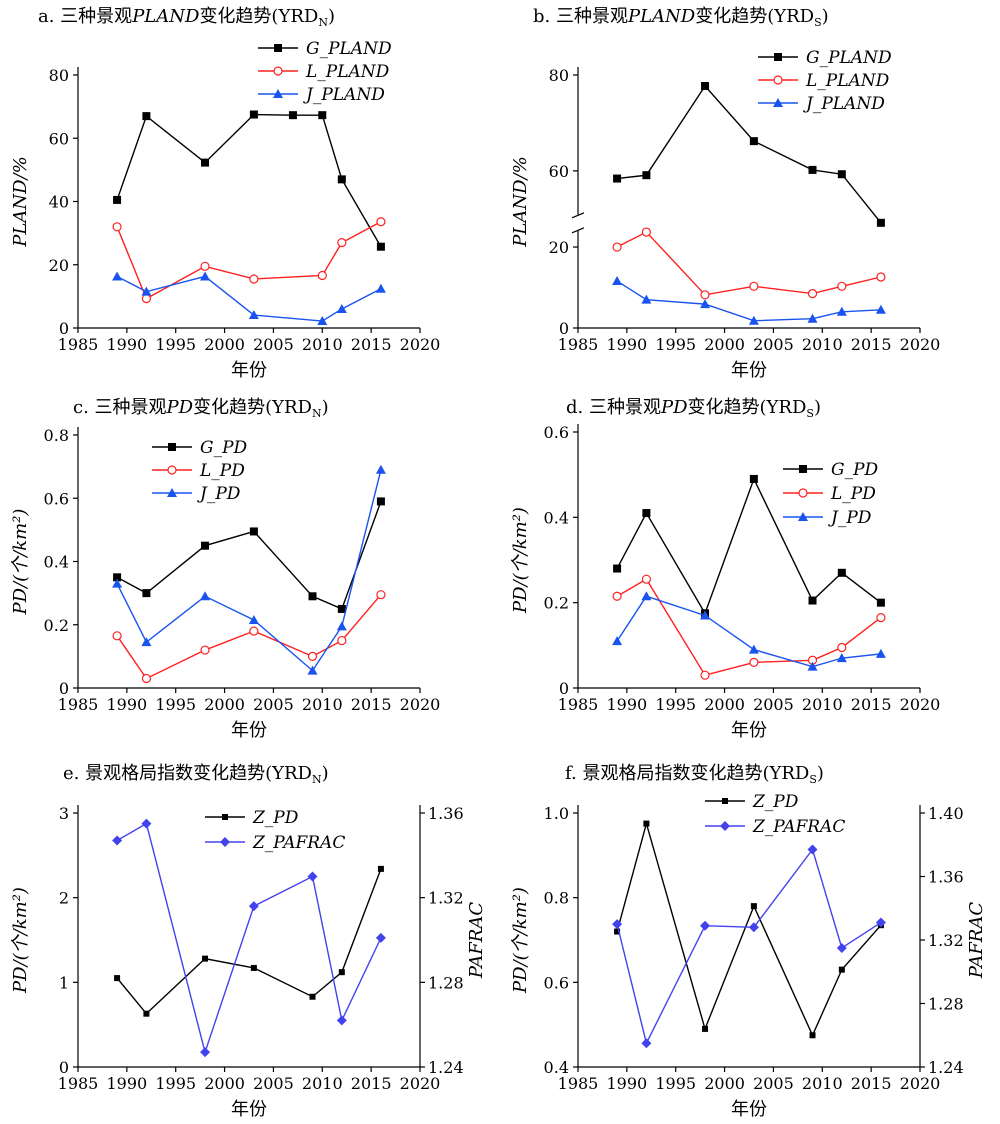  Describe the element at coordinates (818, 22) in the screenshot. I see `title-subscript: S` at that location.